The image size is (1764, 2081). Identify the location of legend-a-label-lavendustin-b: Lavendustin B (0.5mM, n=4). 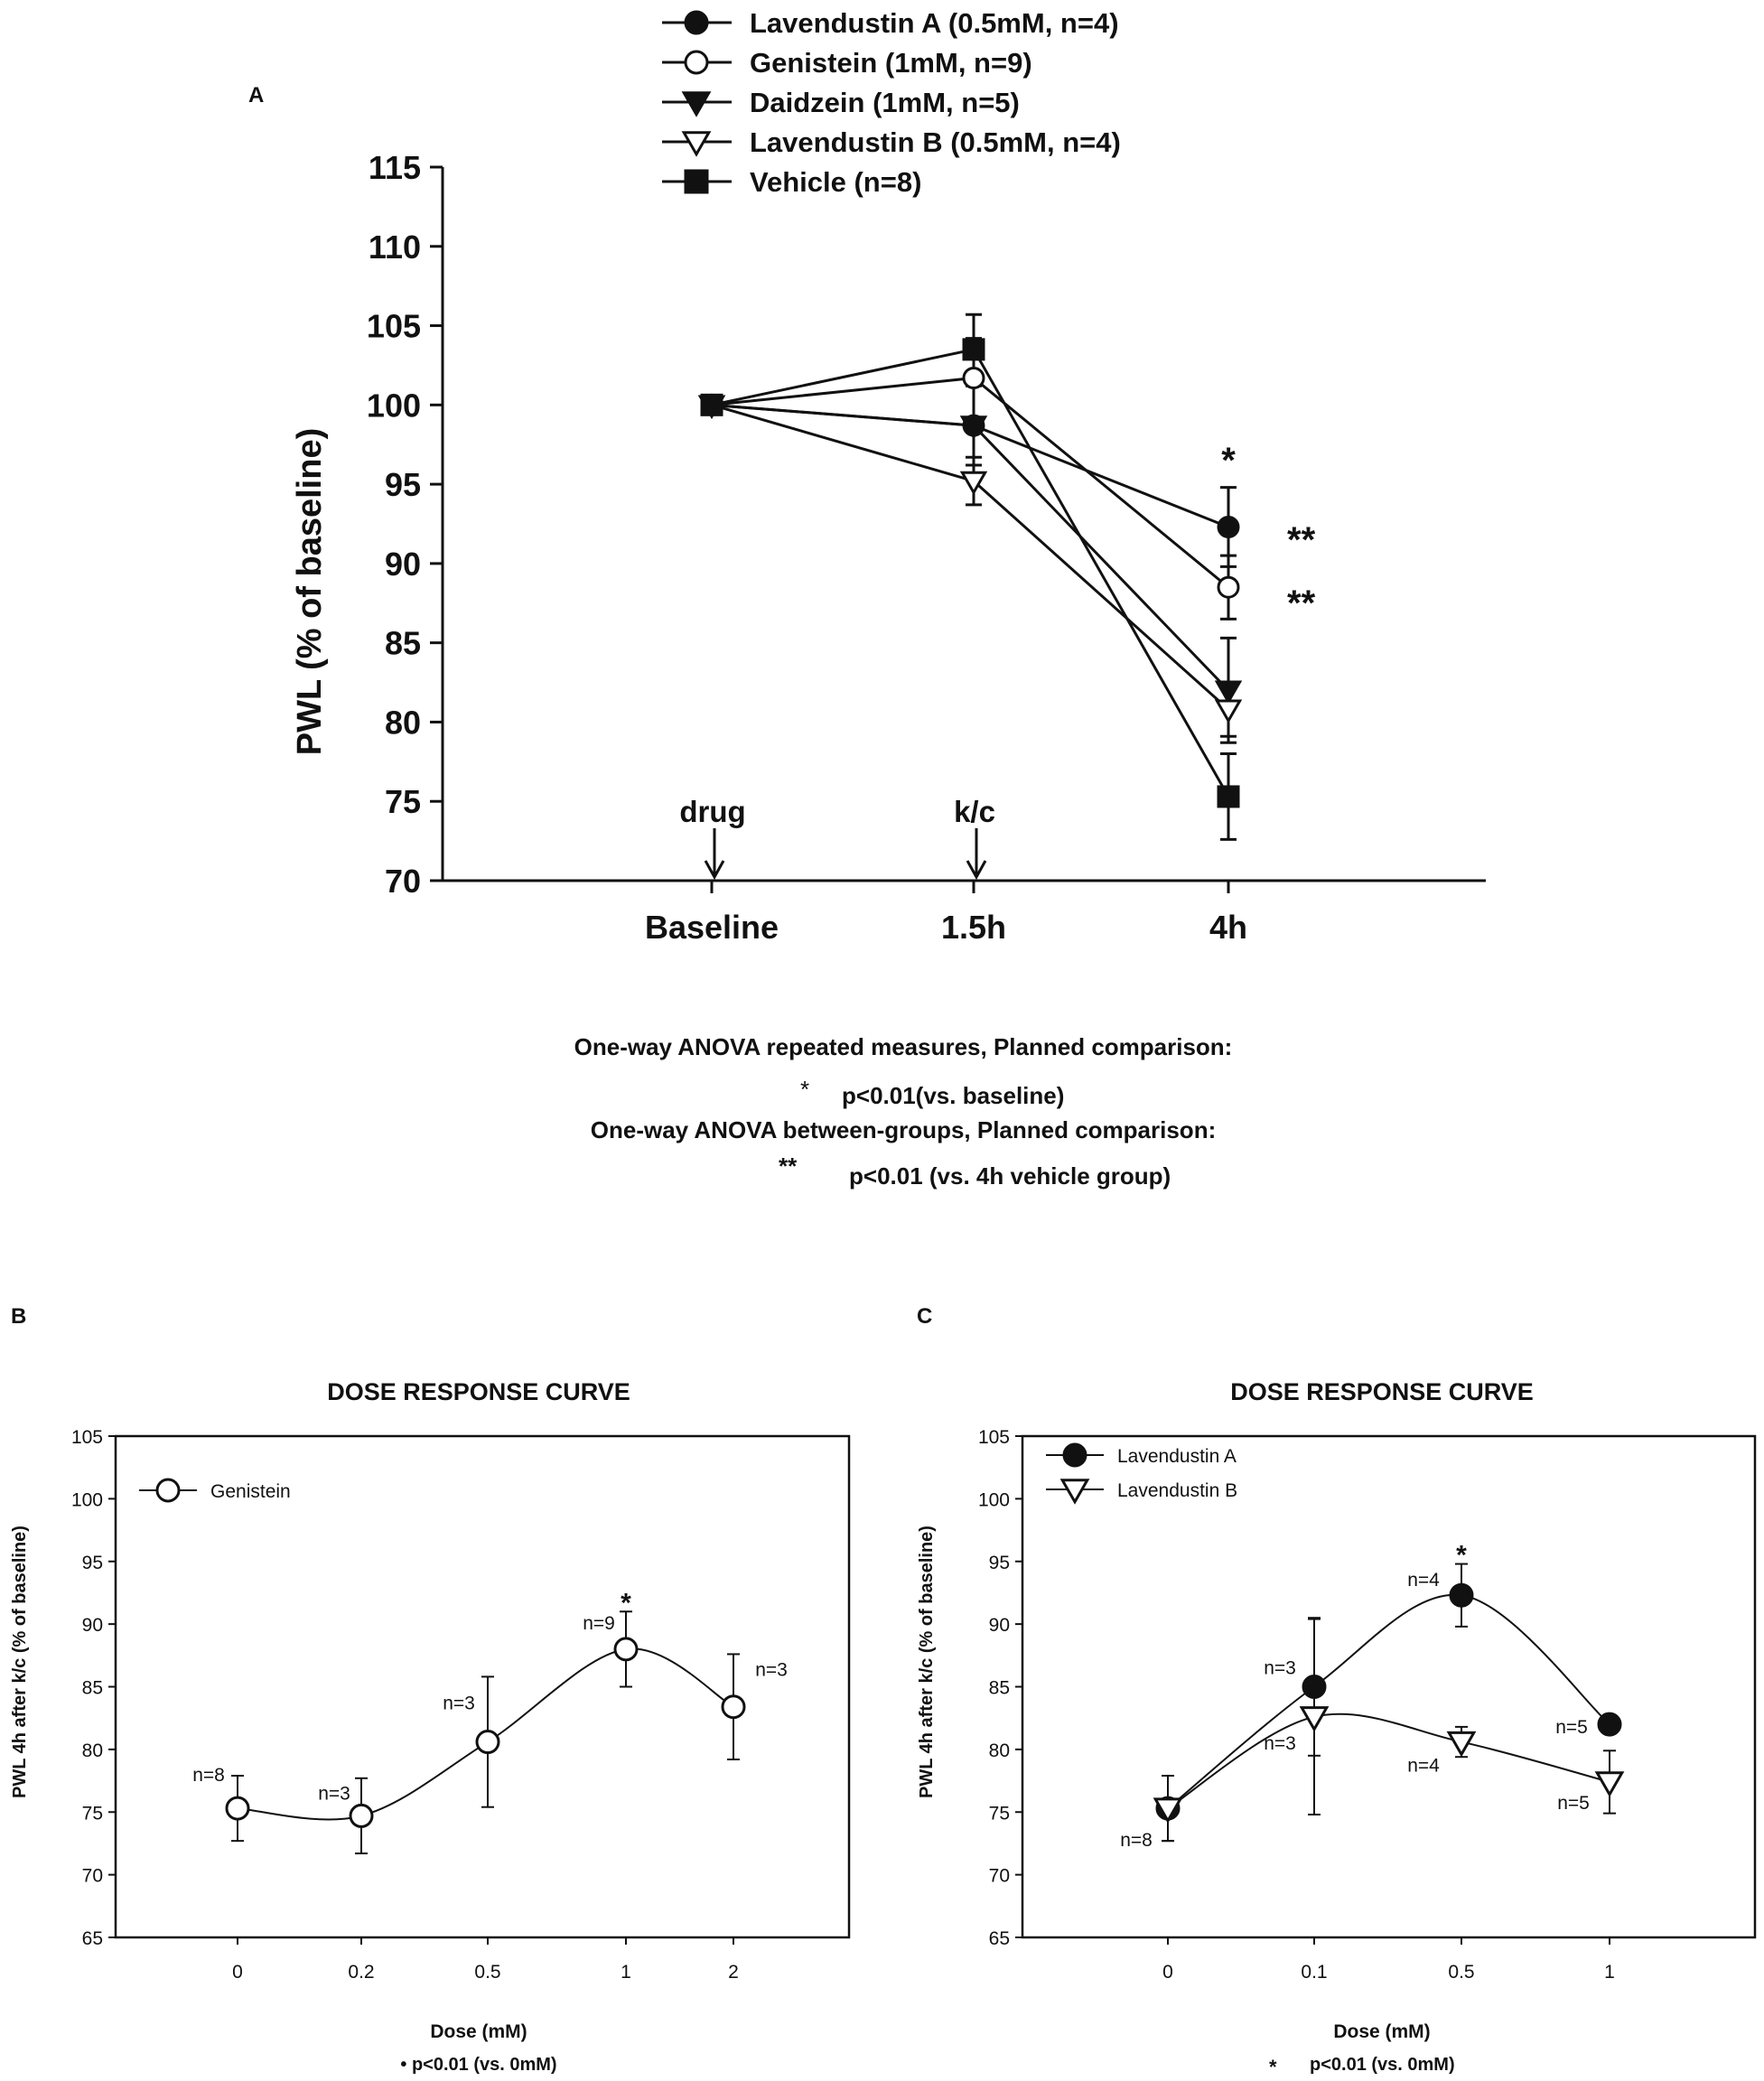
(935, 142).